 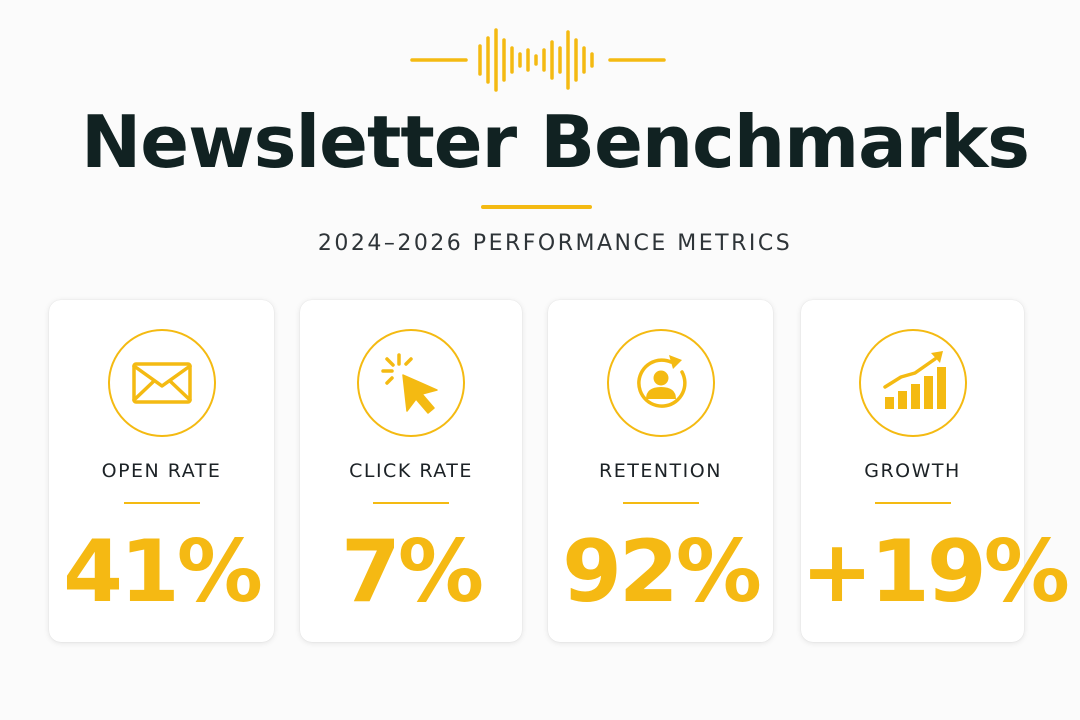 What do you see at coordinates (536, 207) in the screenshot?
I see `title-divider` at bounding box center [536, 207].